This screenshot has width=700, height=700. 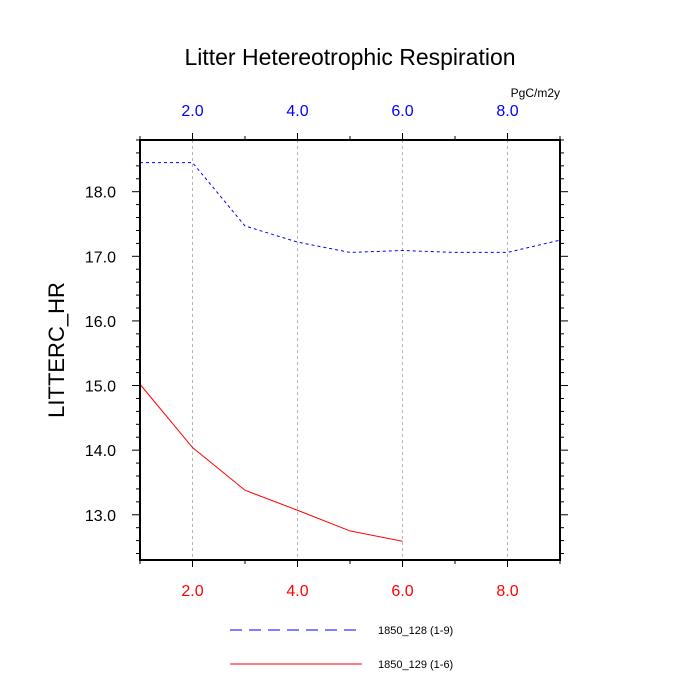 I want to click on y-tick-label: 18.0, so click(x=100, y=193).